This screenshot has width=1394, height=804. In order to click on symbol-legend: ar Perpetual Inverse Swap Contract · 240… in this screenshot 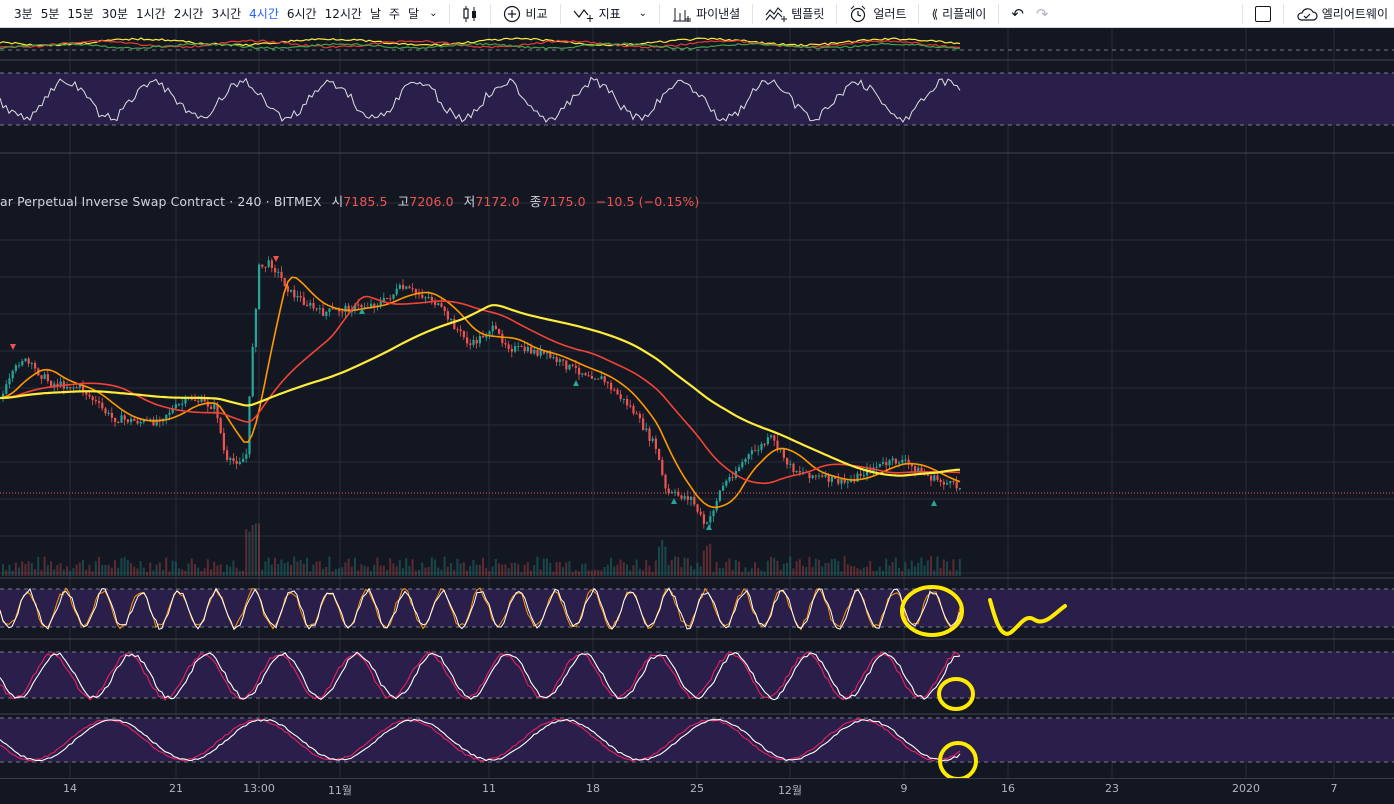, I will do `click(349, 200)`.